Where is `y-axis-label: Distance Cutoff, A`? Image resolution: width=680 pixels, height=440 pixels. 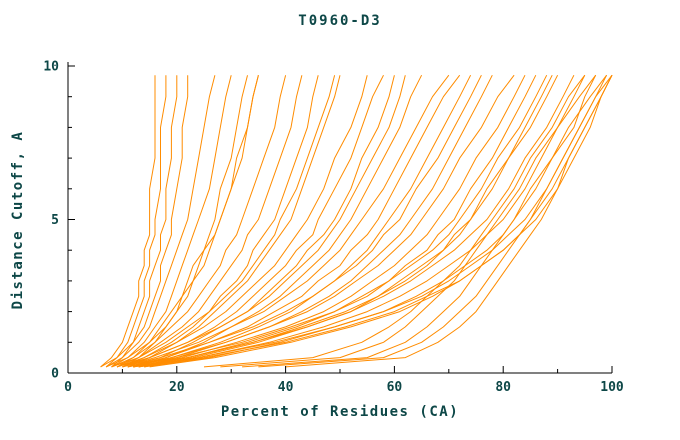
y-axis-label: Distance Cutoff, A is located at coordinates (18, 220).